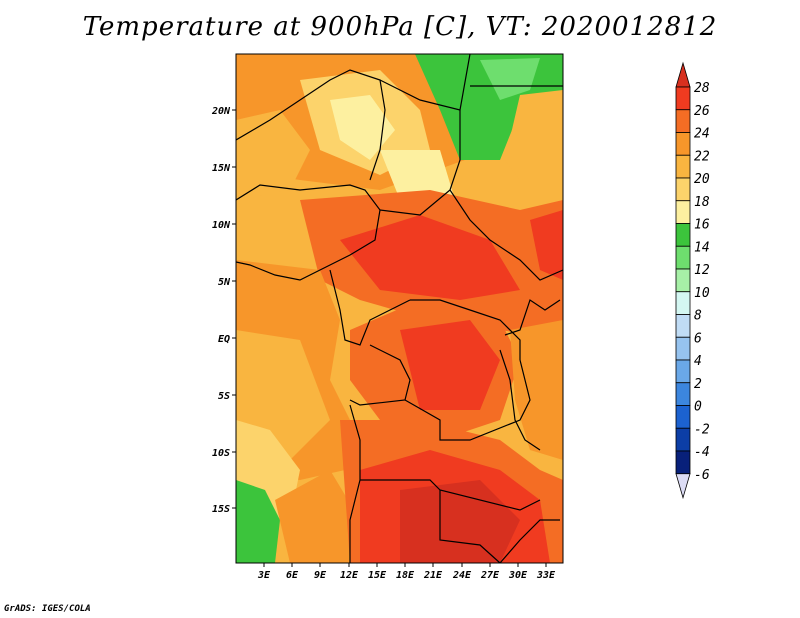  Describe the element at coordinates (221, 225) in the screenshot. I see `lat-label: 10N` at that location.